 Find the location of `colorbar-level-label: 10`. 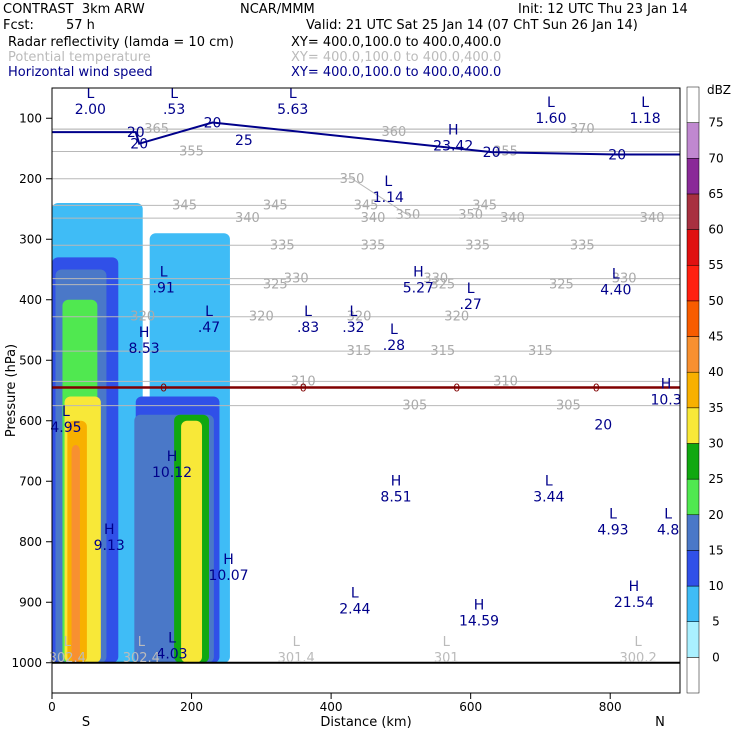

colorbar-level-label: 10 is located at coordinates (715, 586).